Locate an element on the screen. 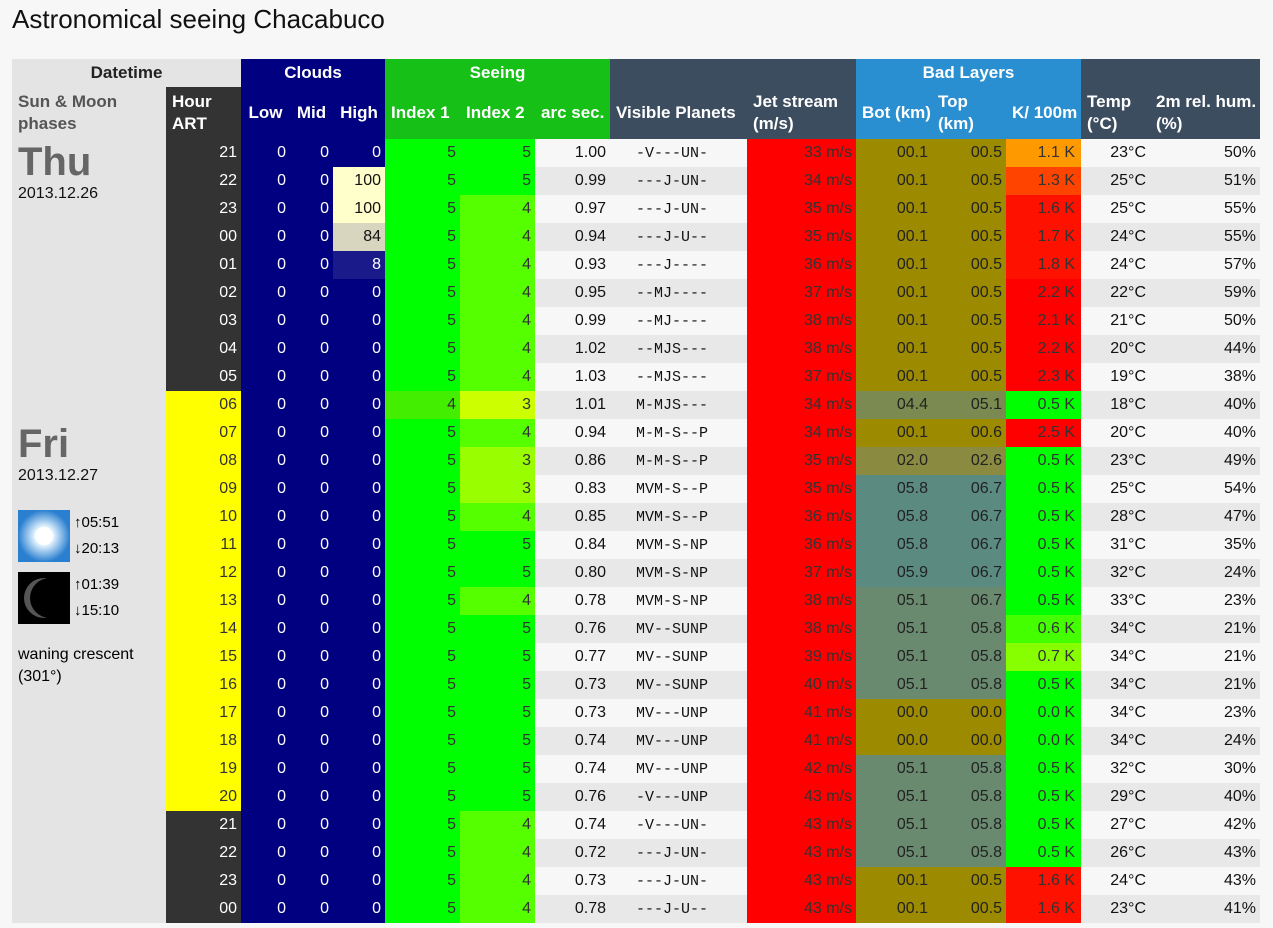 The width and height of the screenshot is (1273, 928). visible-planets-cell: M-MJS--- is located at coordinates (678, 405).